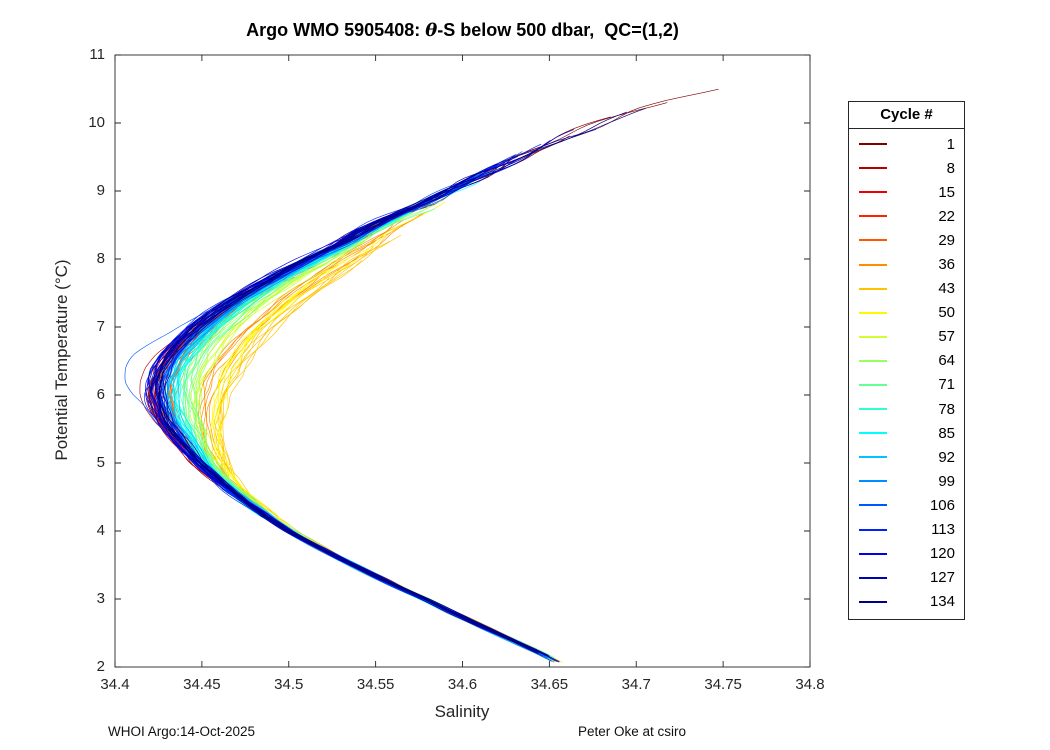 Image resolution: width=1050 pixels, height=750 pixels. What do you see at coordinates (946, 265) in the screenshot?
I see `legend-item-label: 36` at bounding box center [946, 265].